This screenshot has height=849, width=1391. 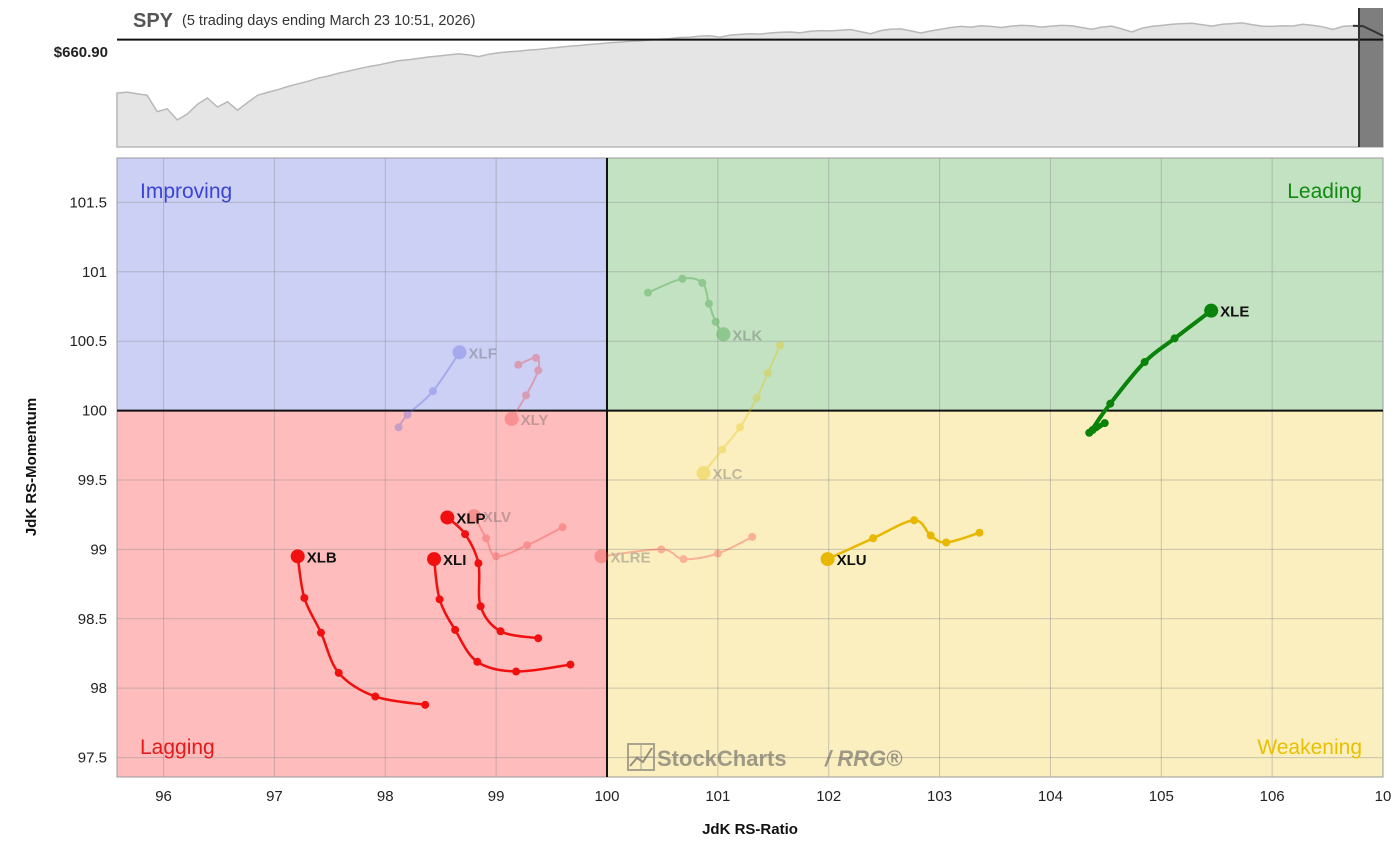 What do you see at coordinates (1272, 796) in the screenshot?
I see `x-tick-label: 106` at bounding box center [1272, 796].